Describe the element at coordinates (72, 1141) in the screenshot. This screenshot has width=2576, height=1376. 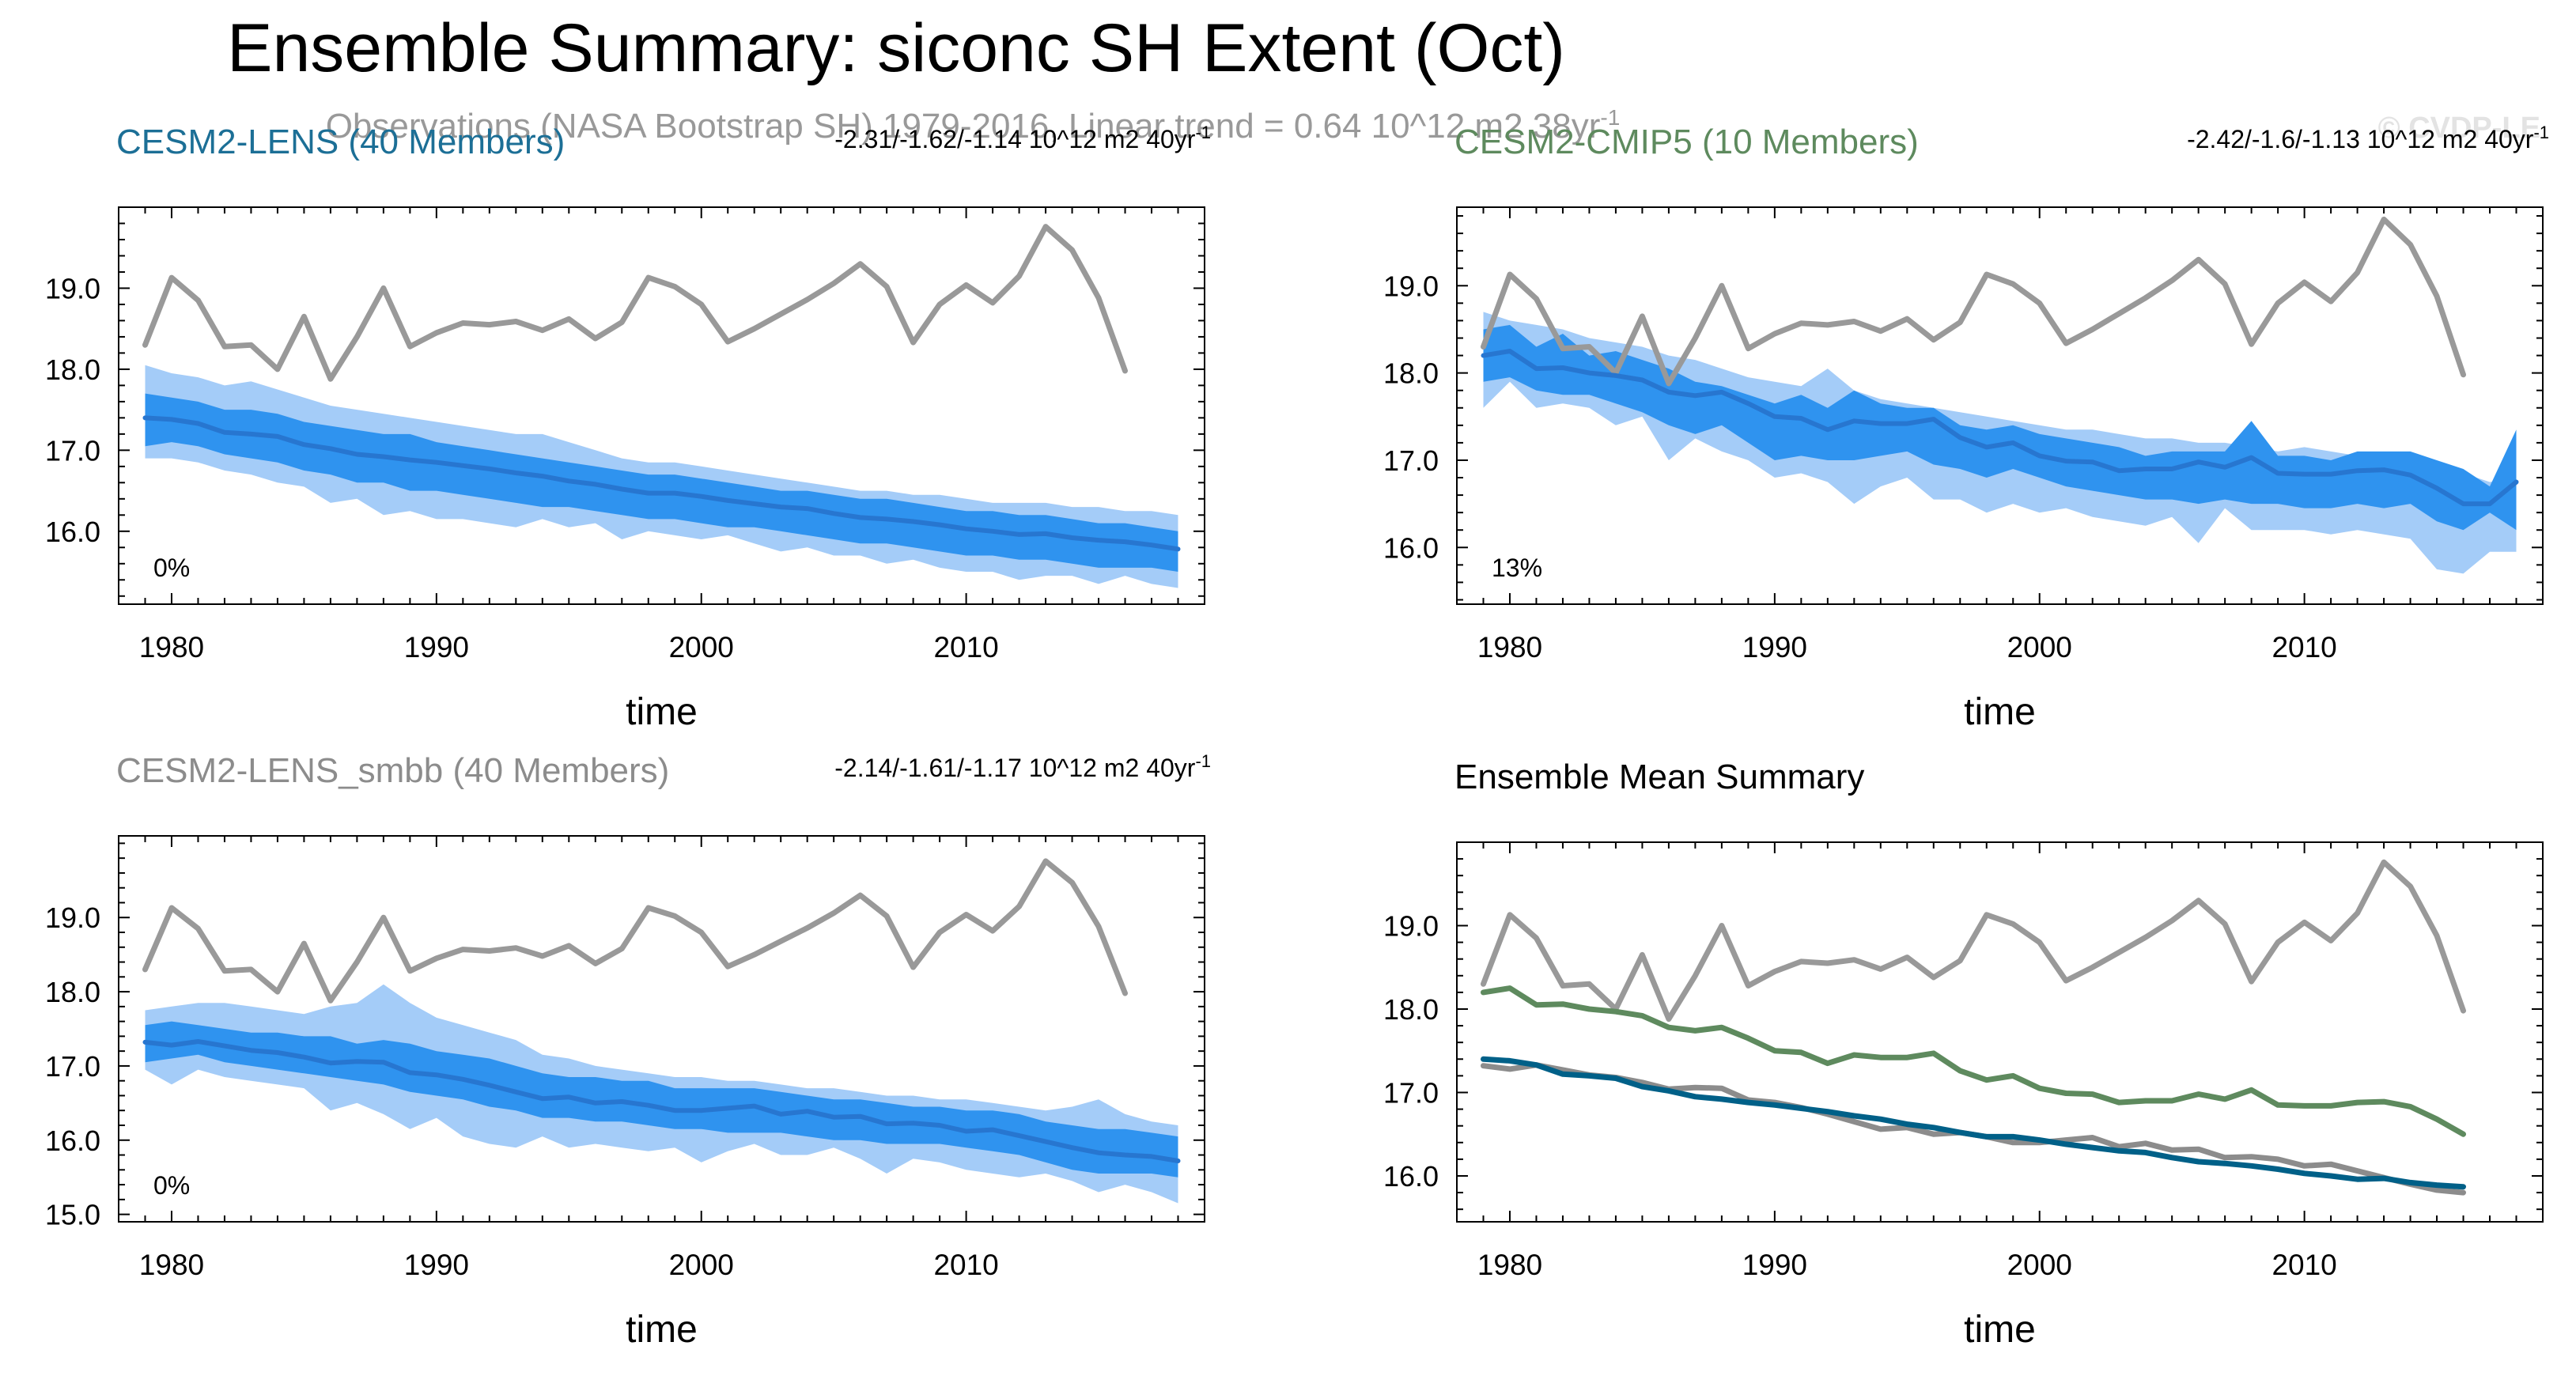
I see `panel-smbb-y-tick-label: 16.0` at that location.